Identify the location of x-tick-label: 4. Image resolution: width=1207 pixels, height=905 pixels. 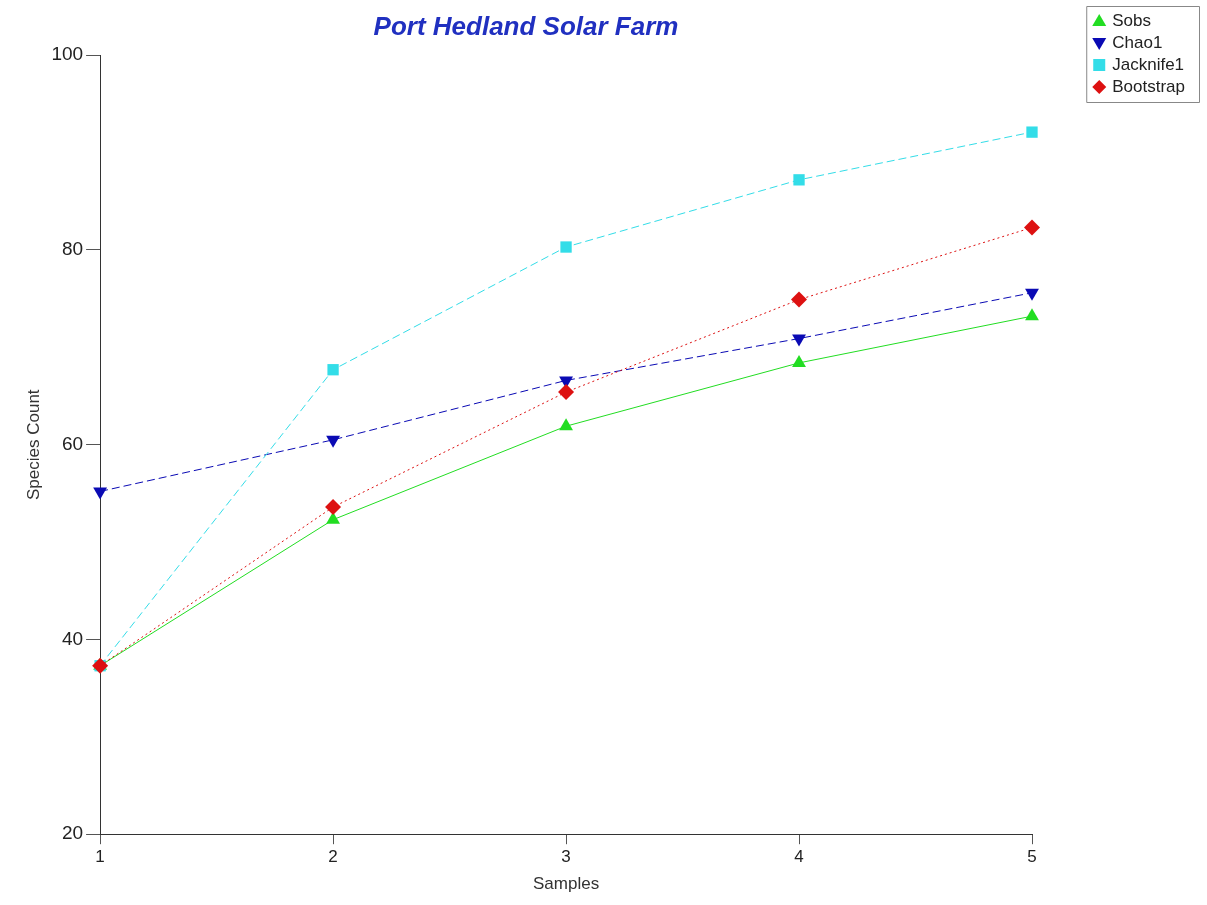
(799, 857).